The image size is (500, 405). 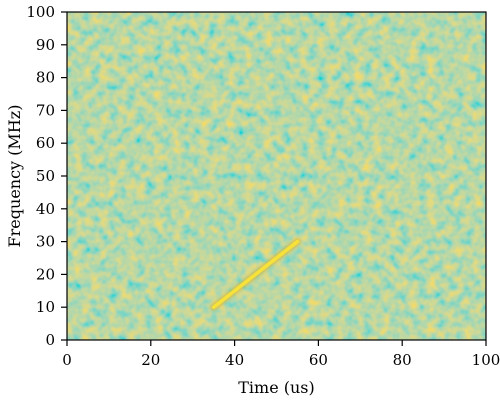 What do you see at coordinates (67, 360) in the screenshot?
I see `x-tick-label-0: 0` at bounding box center [67, 360].